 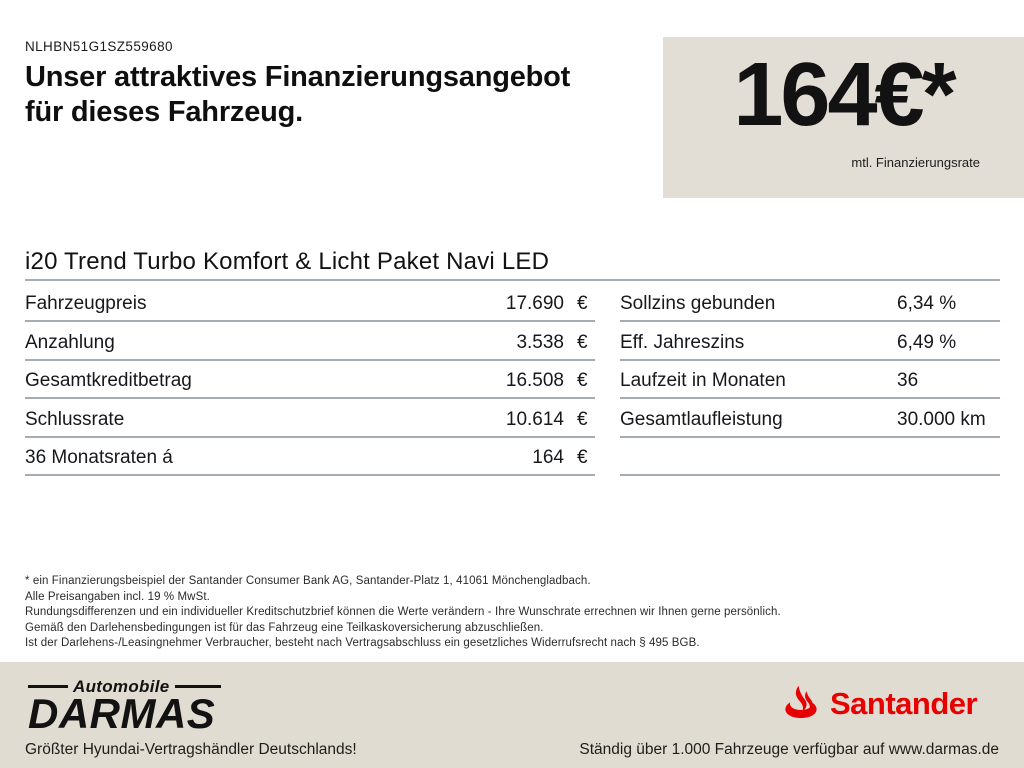 I want to click on row-label: Eff. Jahreszins, so click(x=682, y=342).